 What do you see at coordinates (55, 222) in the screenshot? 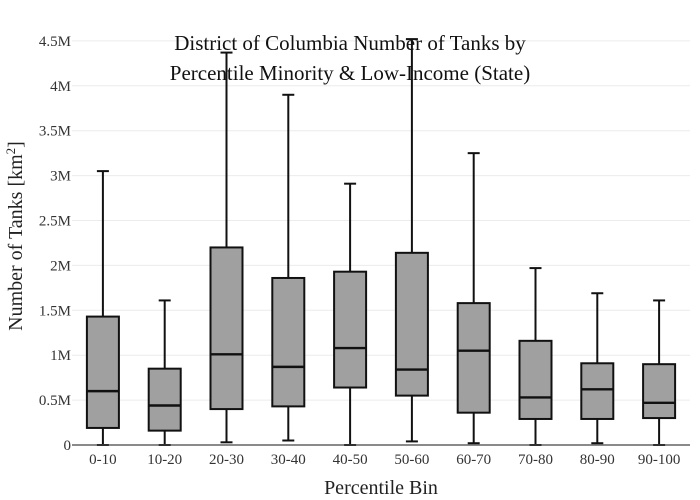
I see `y-tick-label: 2.5M` at bounding box center [55, 222].